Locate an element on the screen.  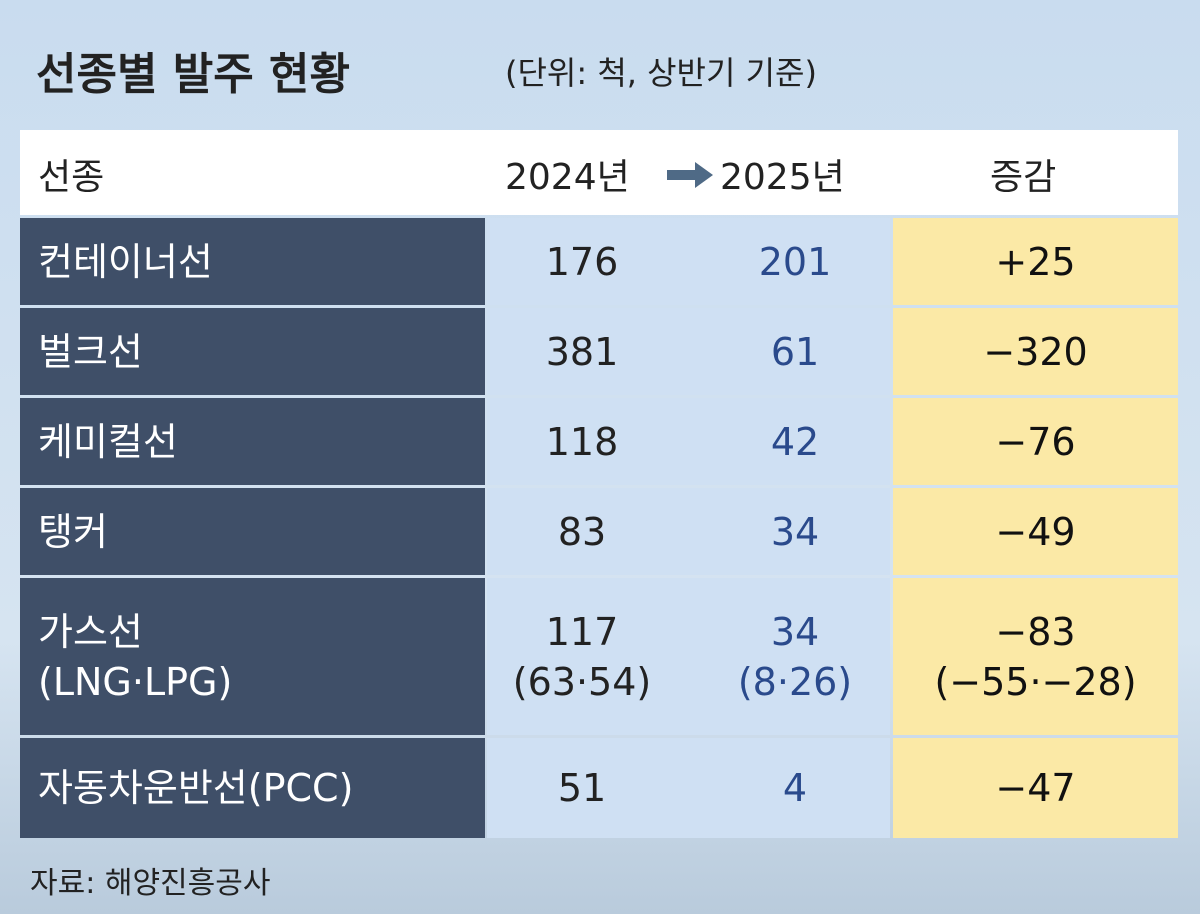
type-cell: 벌크선 is located at coordinates (252, 351).